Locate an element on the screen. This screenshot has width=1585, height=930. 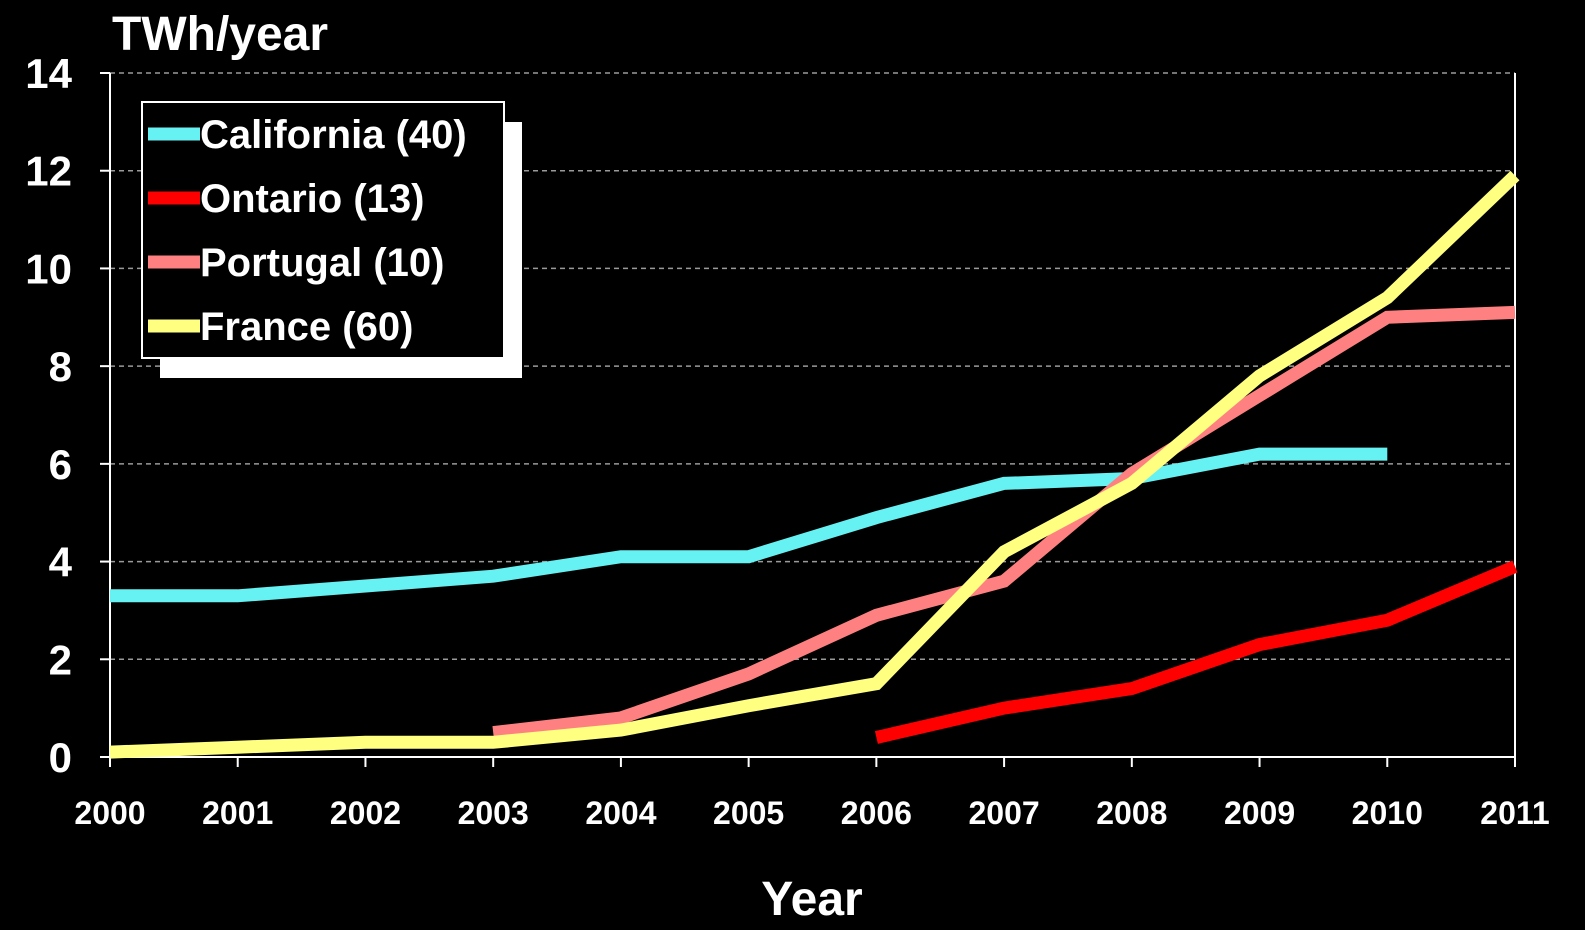
legend-entry-label: France (60) is located at coordinates (306, 327).